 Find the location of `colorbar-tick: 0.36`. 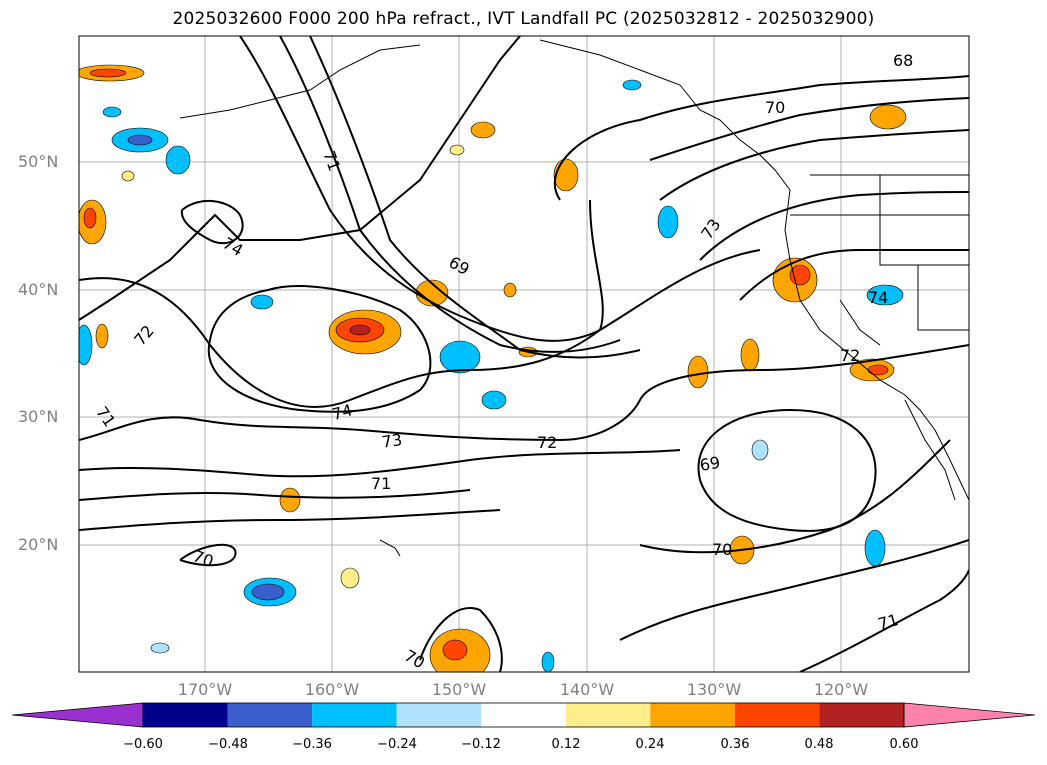

colorbar-tick: 0.36 is located at coordinates (735, 744).